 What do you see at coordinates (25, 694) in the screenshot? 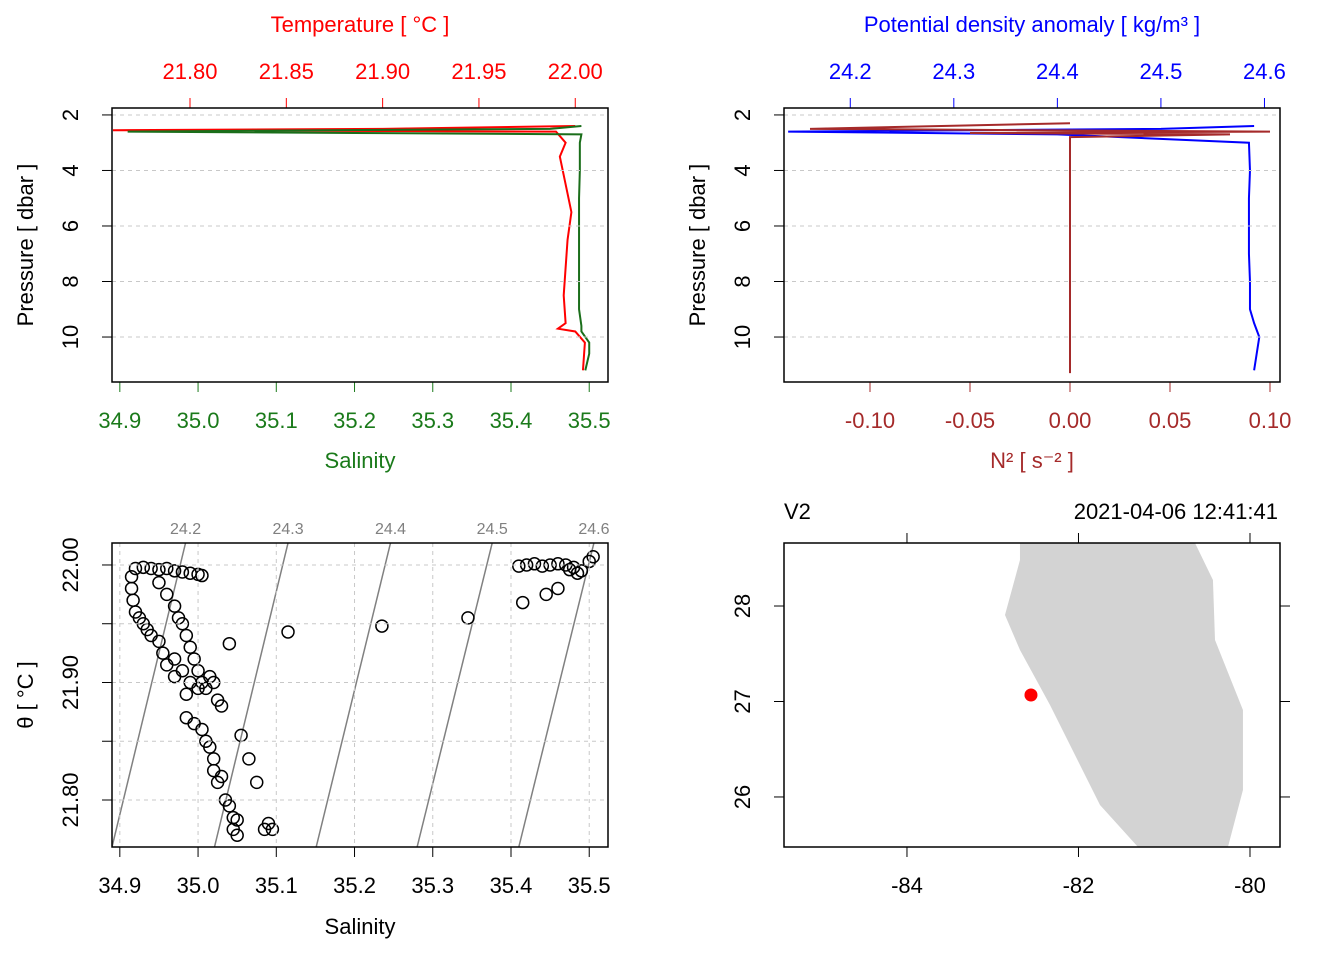
I see `y-axis-title: θ [ °C ]` at bounding box center [25, 694].